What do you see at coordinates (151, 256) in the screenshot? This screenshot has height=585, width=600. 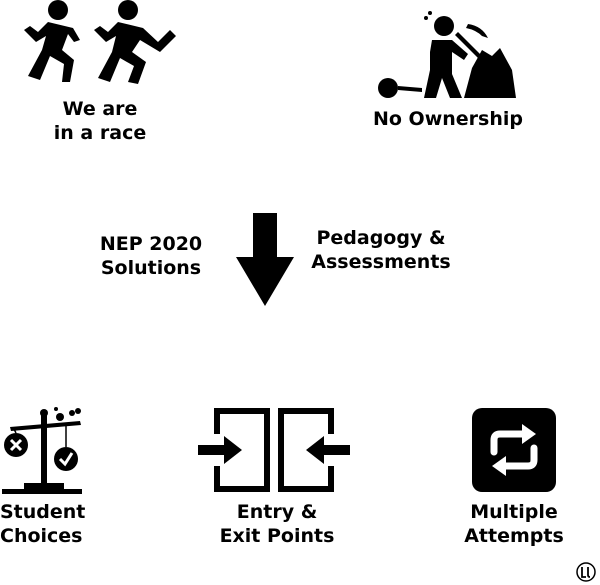 I see `nep-solutions-label: NEP 2020 Solutions` at bounding box center [151, 256].